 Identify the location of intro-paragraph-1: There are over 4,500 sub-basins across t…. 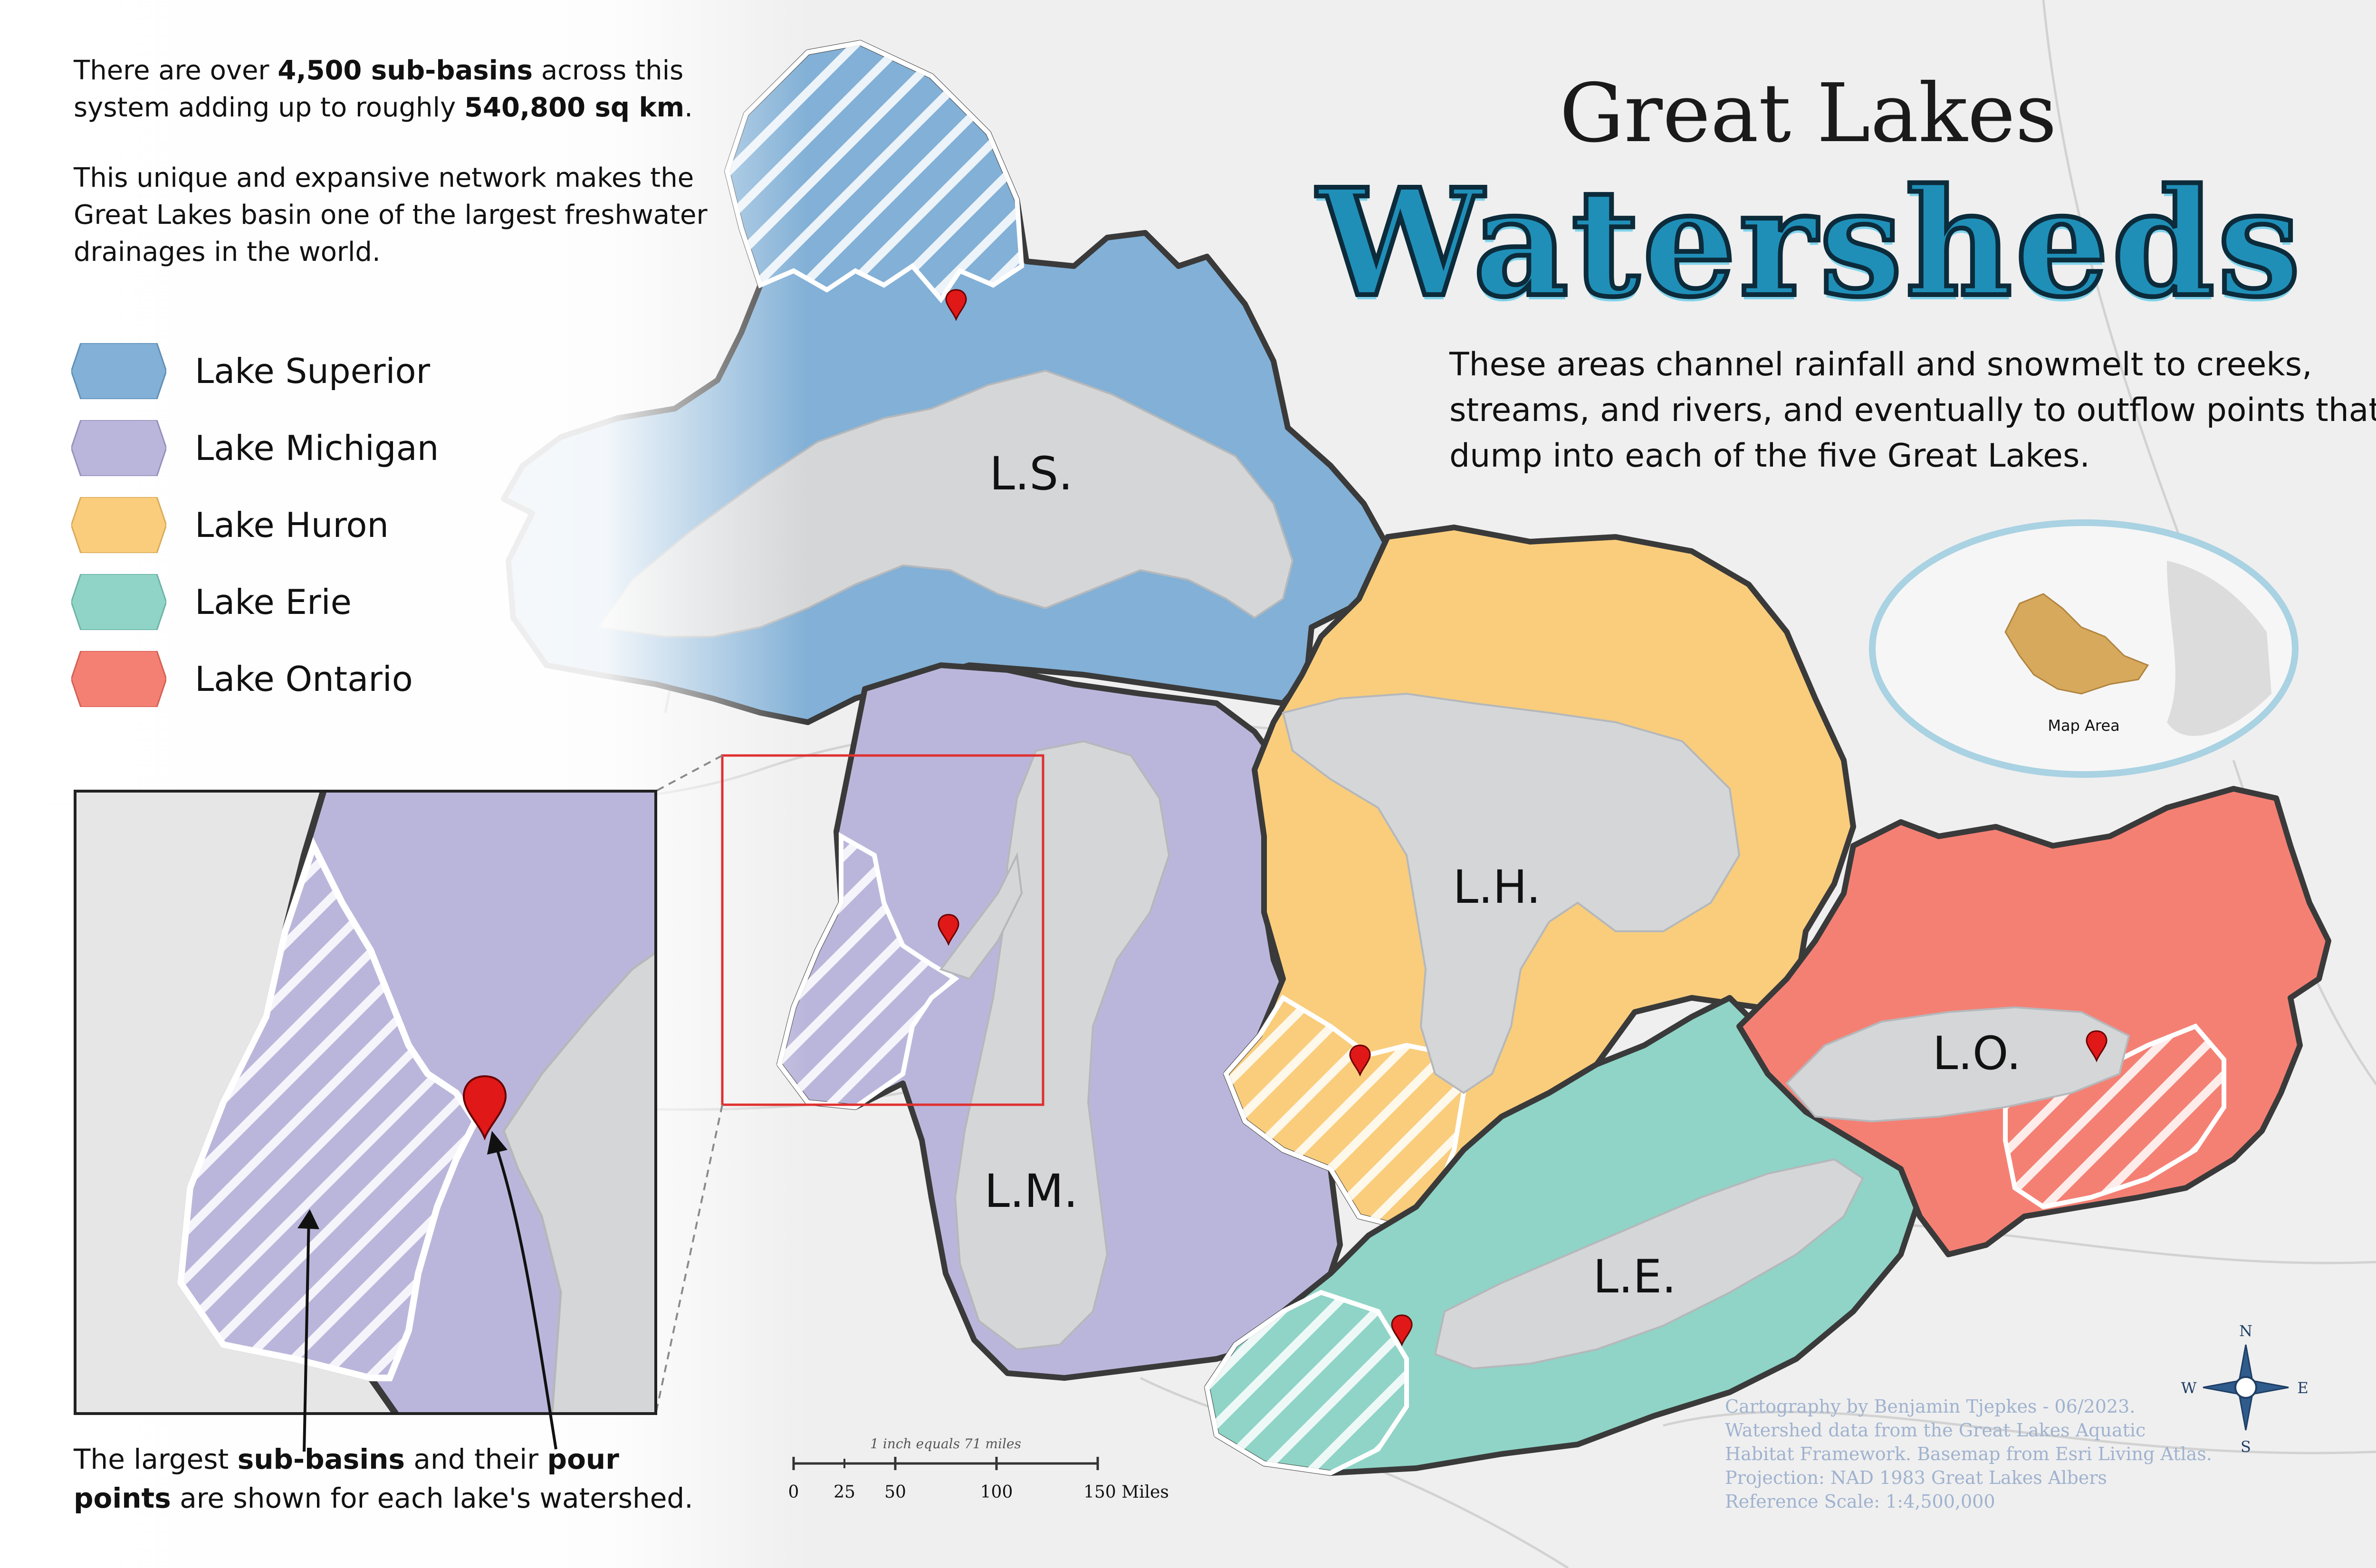
(383, 89).